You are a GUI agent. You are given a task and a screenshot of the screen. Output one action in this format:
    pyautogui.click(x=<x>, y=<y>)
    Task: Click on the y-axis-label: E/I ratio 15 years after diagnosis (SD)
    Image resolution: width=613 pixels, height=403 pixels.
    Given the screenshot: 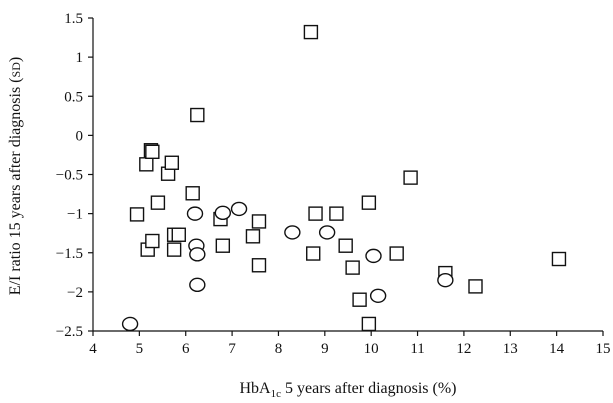 What is the action you would take?
    pyautogui.click(x=15, y=176)
    